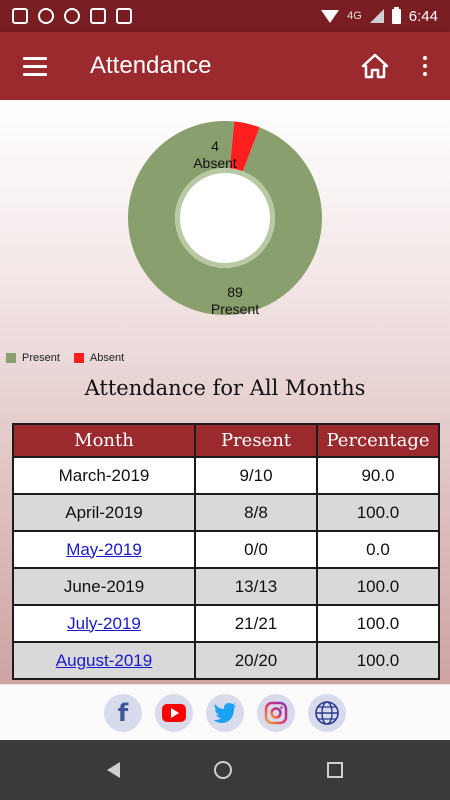 The width and height of the screenshot is (450, 800). Describe the element at coordinates (78, 358) in the screenshot. I see `legend-swatch-absent` at that location.